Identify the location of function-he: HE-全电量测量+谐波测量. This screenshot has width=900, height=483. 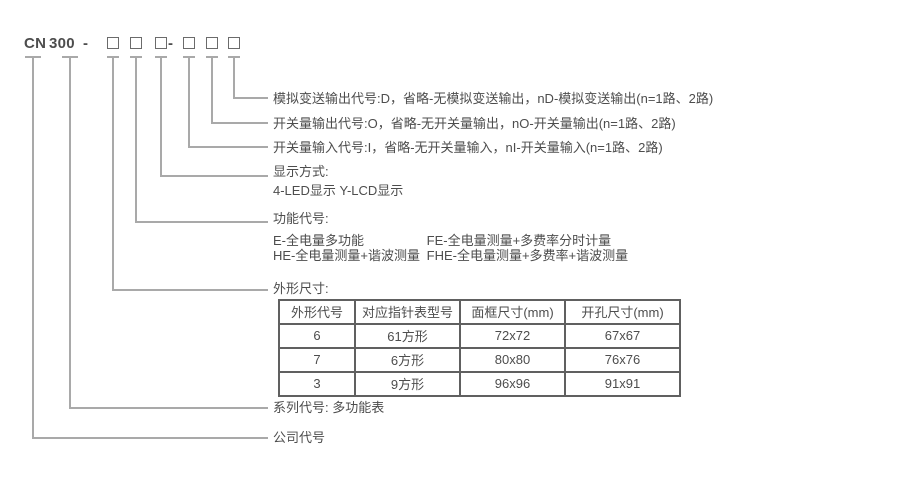
(346, 255).